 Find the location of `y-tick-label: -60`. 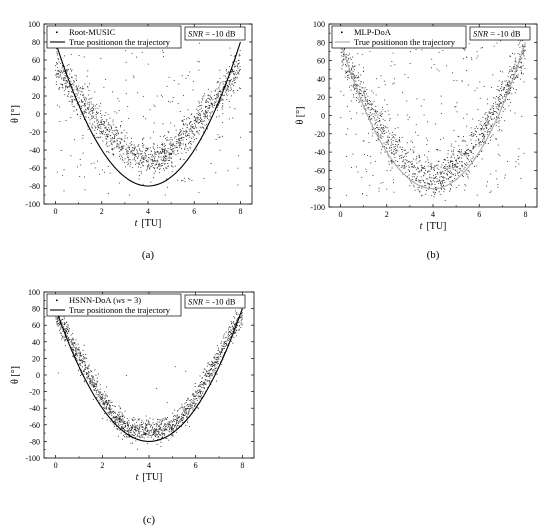

y-tick-label: -60 is located at coordinates (34, 425).